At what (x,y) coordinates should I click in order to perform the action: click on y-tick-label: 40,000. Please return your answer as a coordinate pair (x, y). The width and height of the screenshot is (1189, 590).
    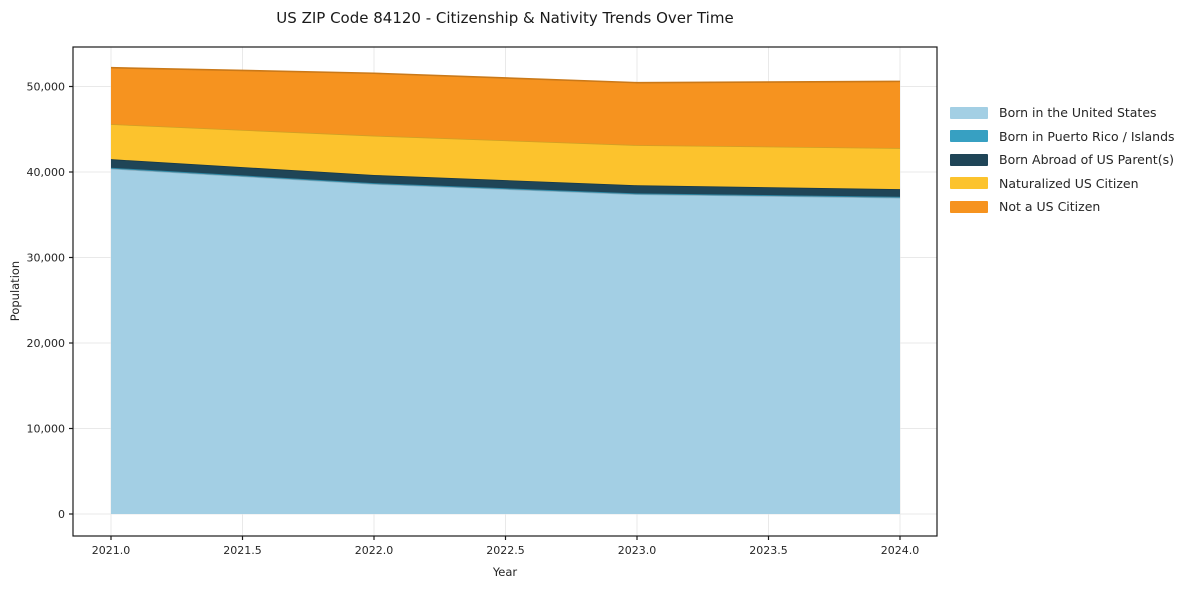
    Looking at the image, I should click on (46, 172).